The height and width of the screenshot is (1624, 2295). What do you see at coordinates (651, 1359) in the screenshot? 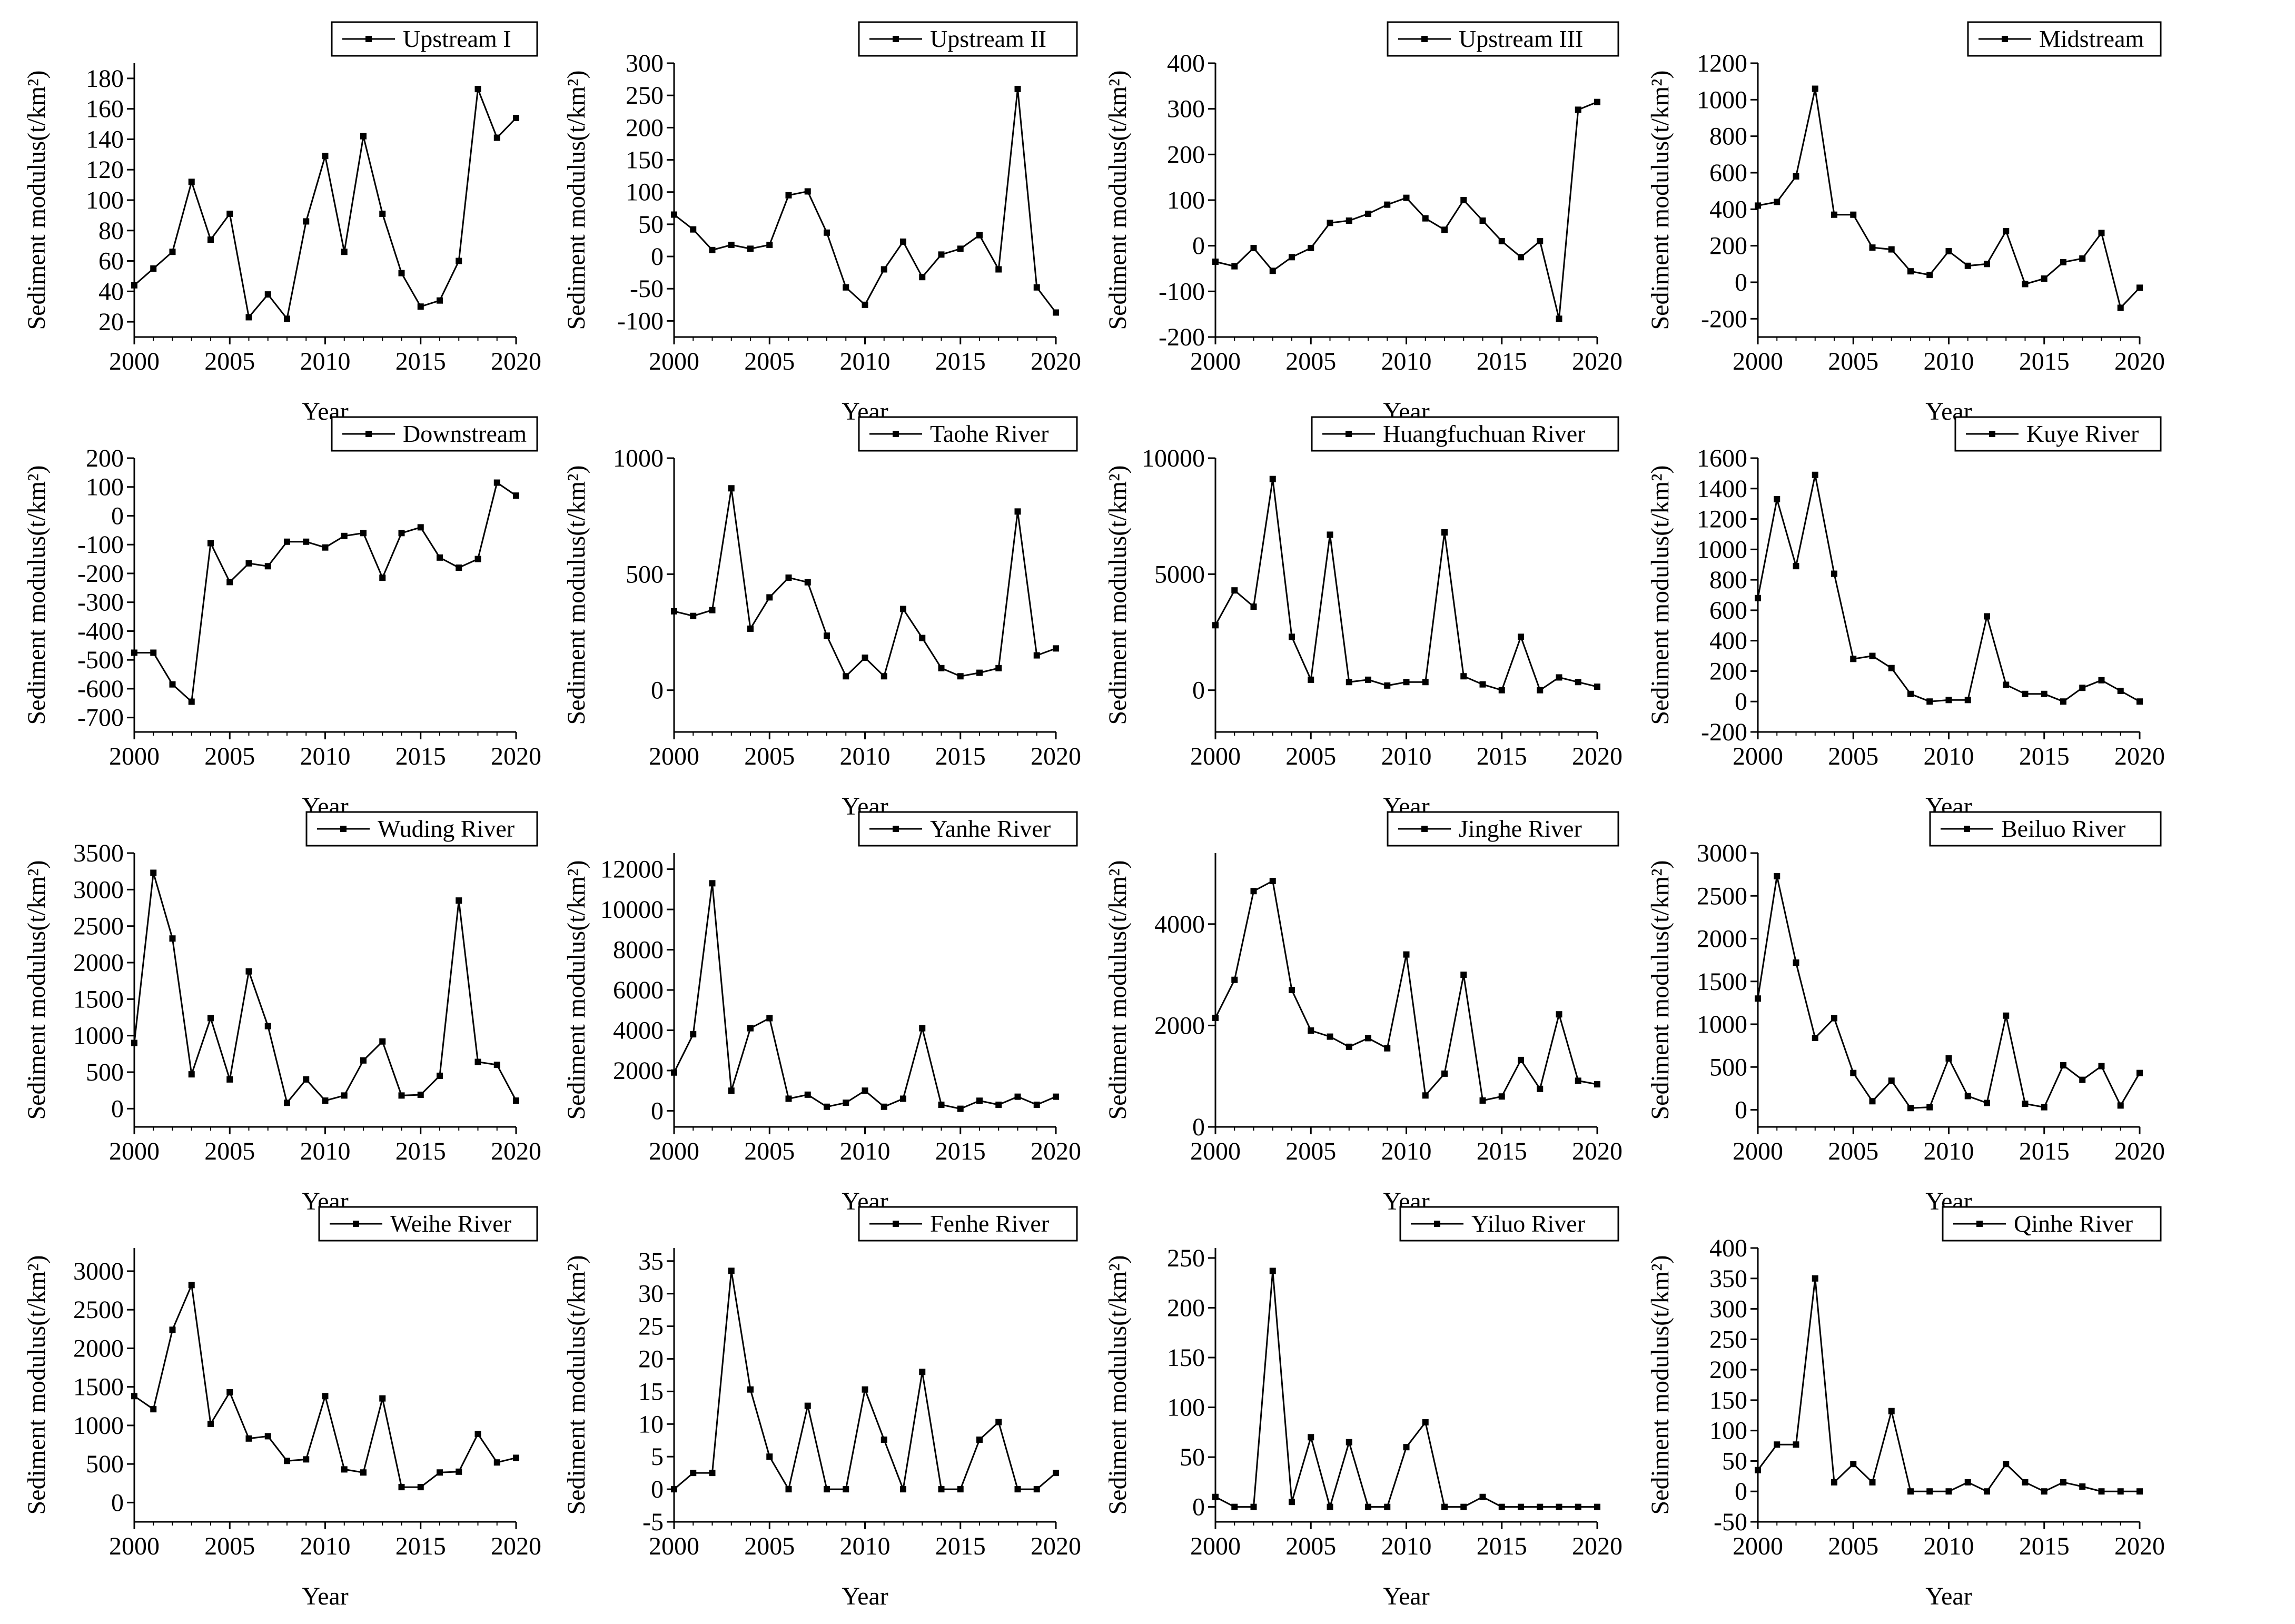
I see `y-tick-label: 20` at bounding box center [651, 1359].